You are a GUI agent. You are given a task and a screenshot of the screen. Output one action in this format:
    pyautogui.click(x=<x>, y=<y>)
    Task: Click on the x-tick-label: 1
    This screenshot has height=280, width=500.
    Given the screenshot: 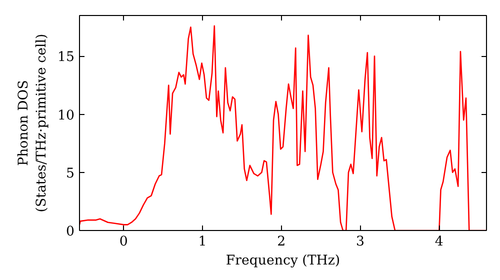 What is the action you would take?
    pyautogui.click(x=202, y=242)
    